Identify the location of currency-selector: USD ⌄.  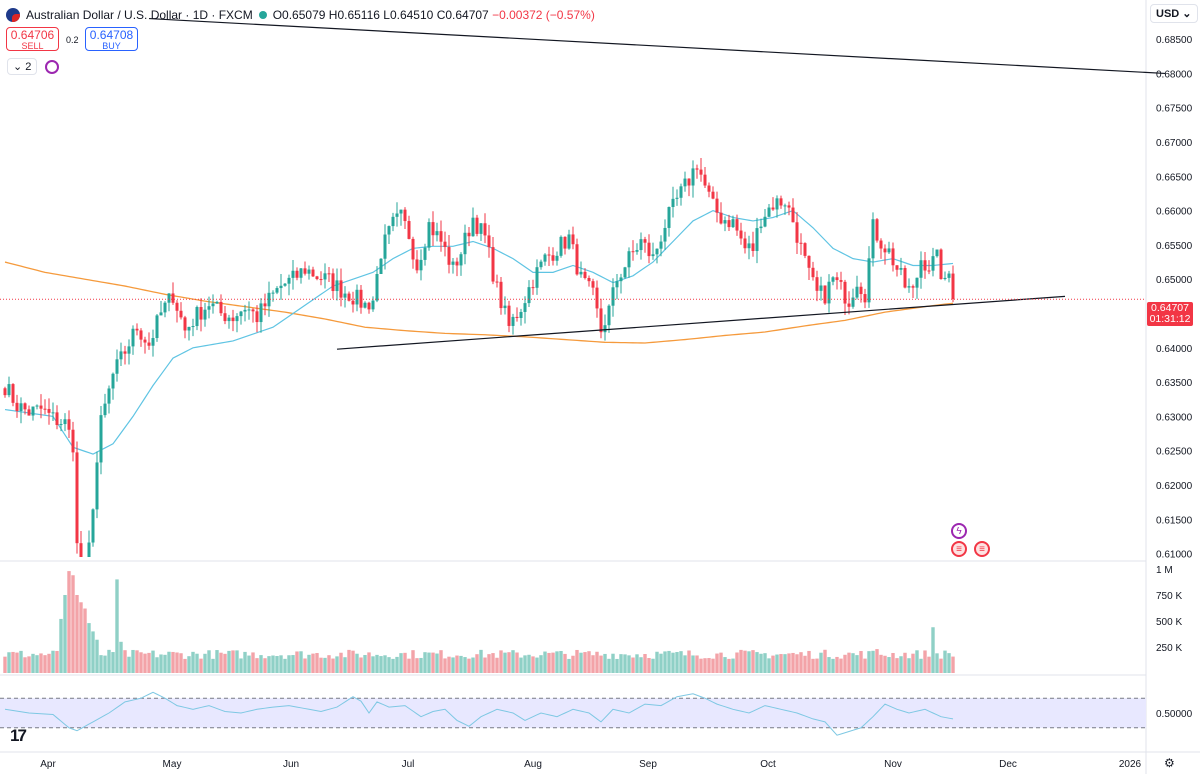
(1174, 13).